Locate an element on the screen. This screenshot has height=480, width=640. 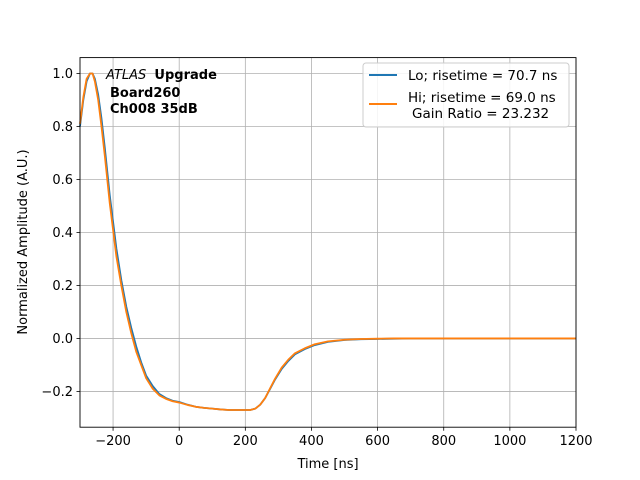
x-tick-label: 1000 is located at coordinates (509, 441).